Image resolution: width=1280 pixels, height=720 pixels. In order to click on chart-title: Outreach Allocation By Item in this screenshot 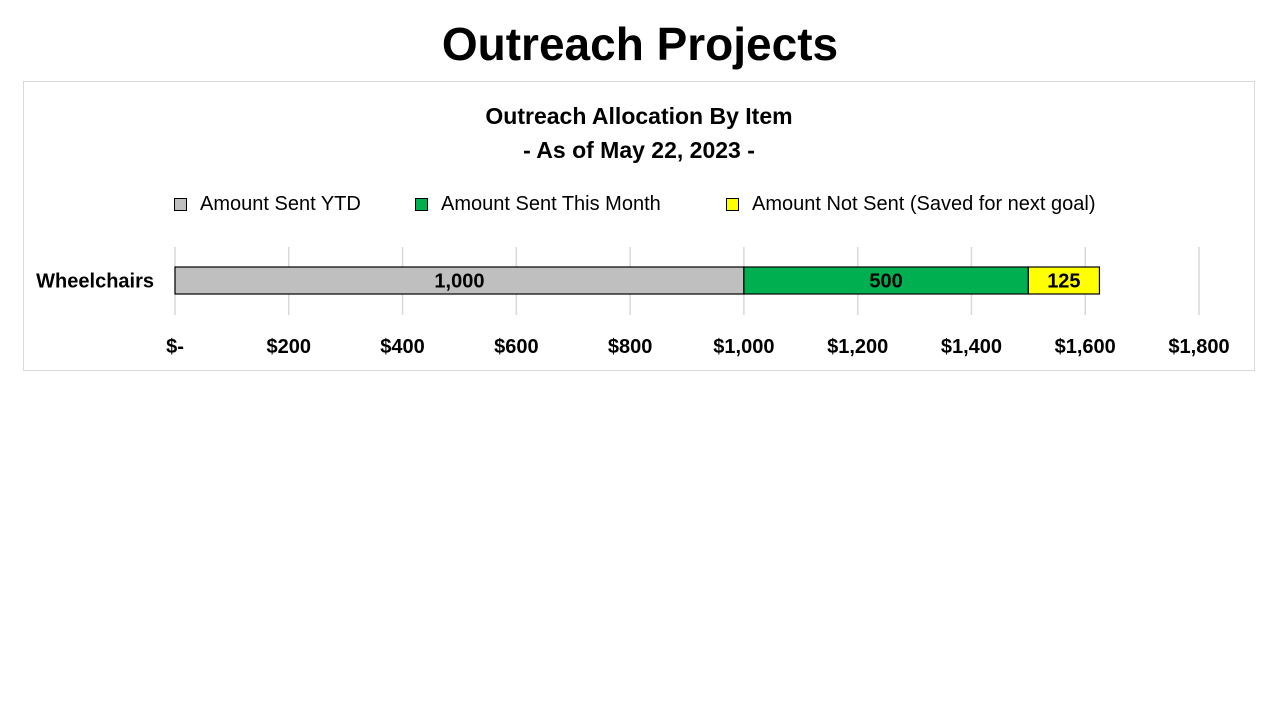, I will do `click(639, 116)`.